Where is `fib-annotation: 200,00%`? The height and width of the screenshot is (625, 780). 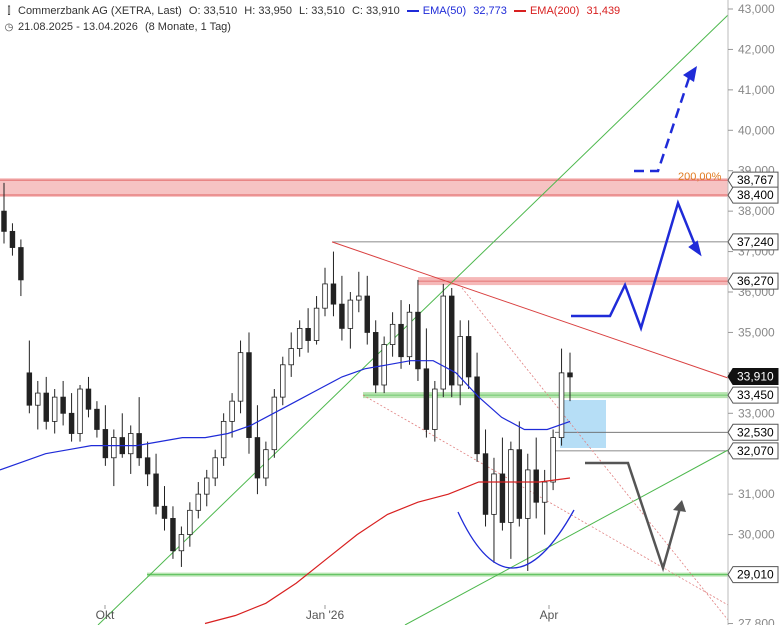
fib-annotation: 200,00% is located at coordinates (700, 177).